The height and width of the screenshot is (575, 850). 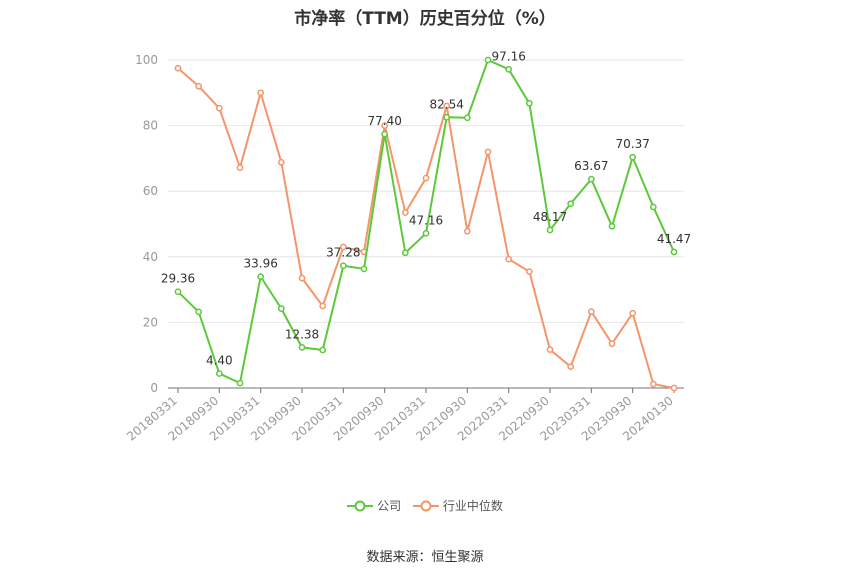 What do you see at coordinates (302, 334) in the screenshot?
I see `data-label: 12.38` at bounding box center [302, 334].